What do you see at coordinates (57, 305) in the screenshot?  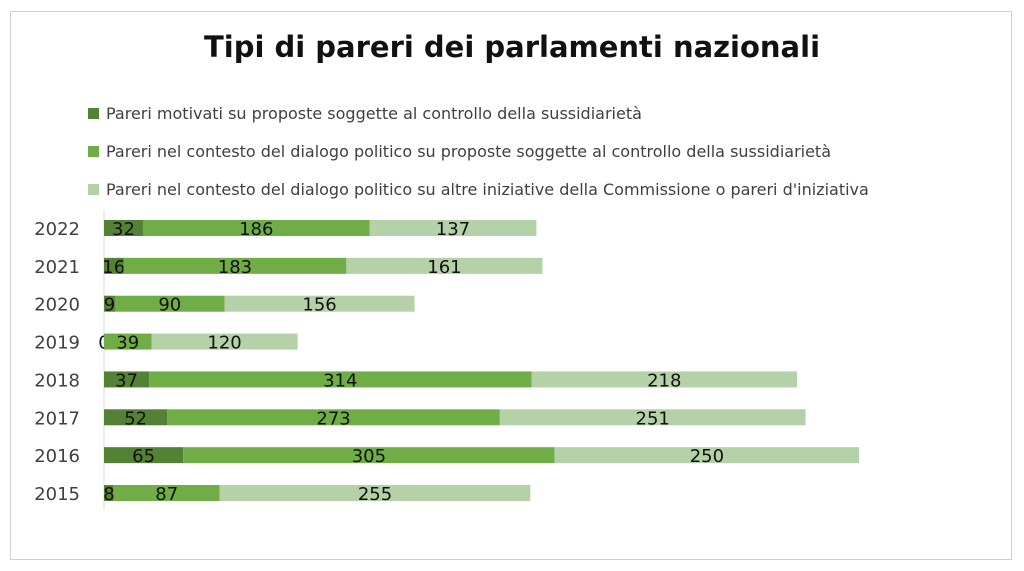 I see `y-tick-label: 2020` at bounding box center [57, 305].